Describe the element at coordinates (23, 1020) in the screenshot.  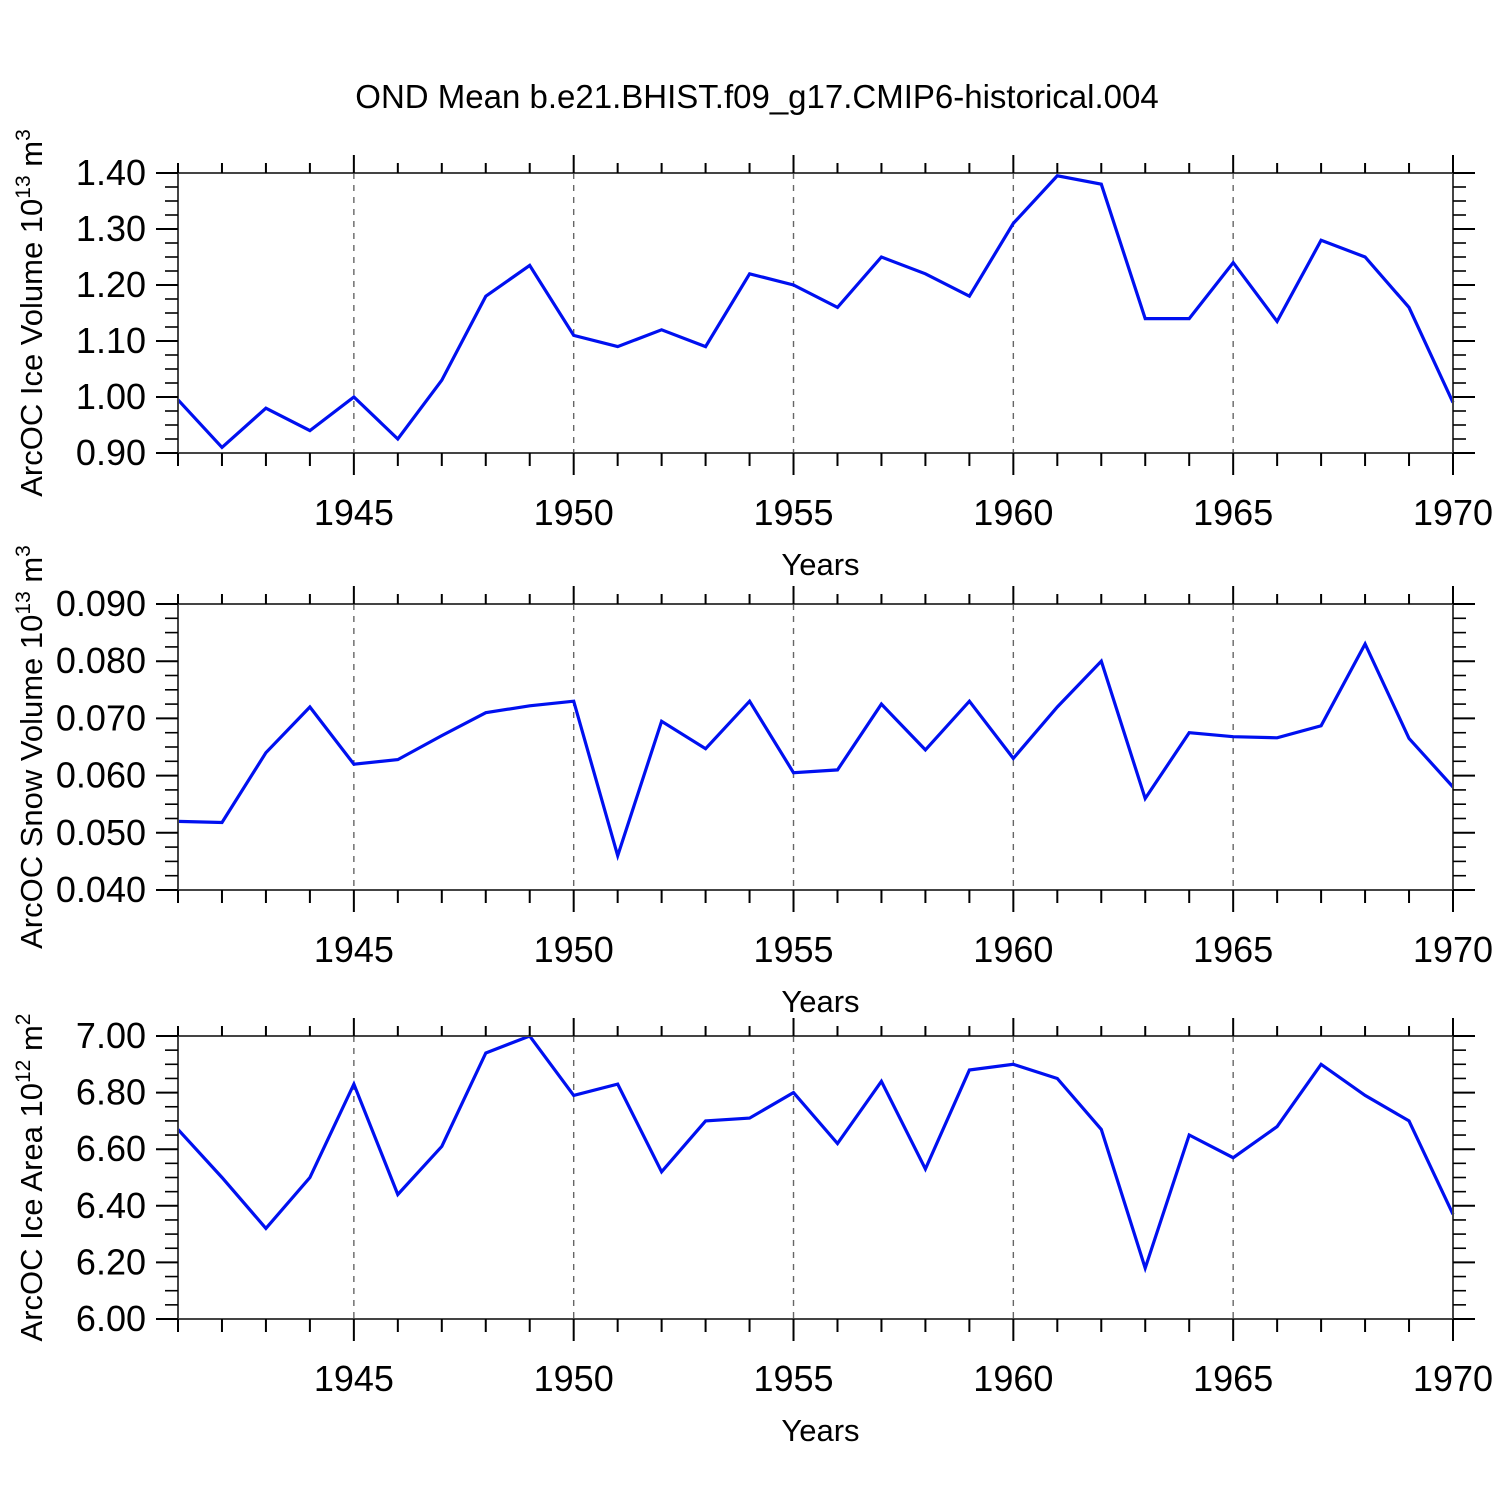
I see `y-axis-title-superscript: 2` at that location.